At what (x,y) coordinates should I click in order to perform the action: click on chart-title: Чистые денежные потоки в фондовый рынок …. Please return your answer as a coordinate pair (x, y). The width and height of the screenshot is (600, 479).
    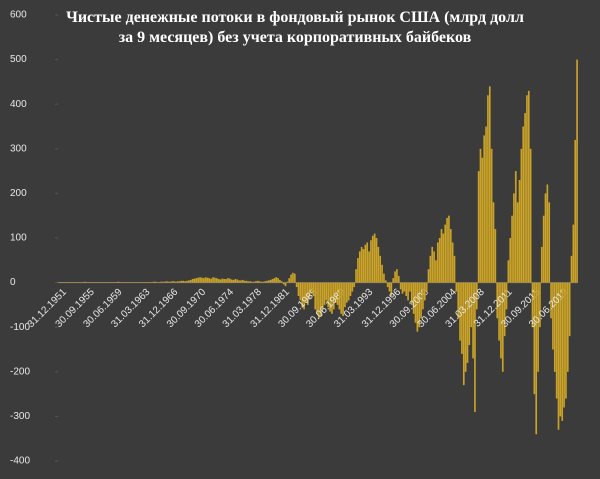
    Looking at the image, I should click on (295, 27).